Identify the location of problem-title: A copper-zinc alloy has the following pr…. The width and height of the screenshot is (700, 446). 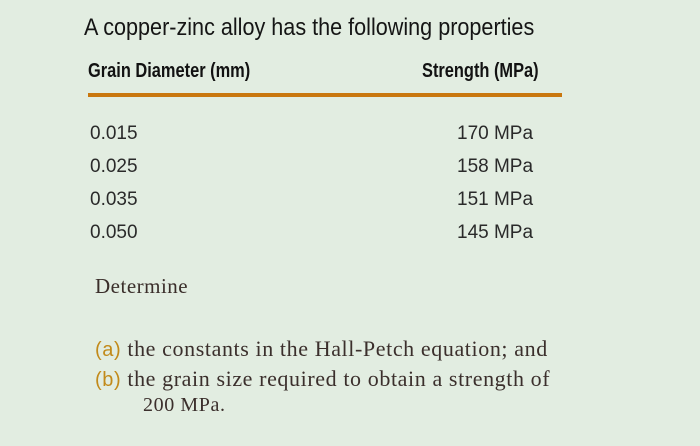
(309, 27).